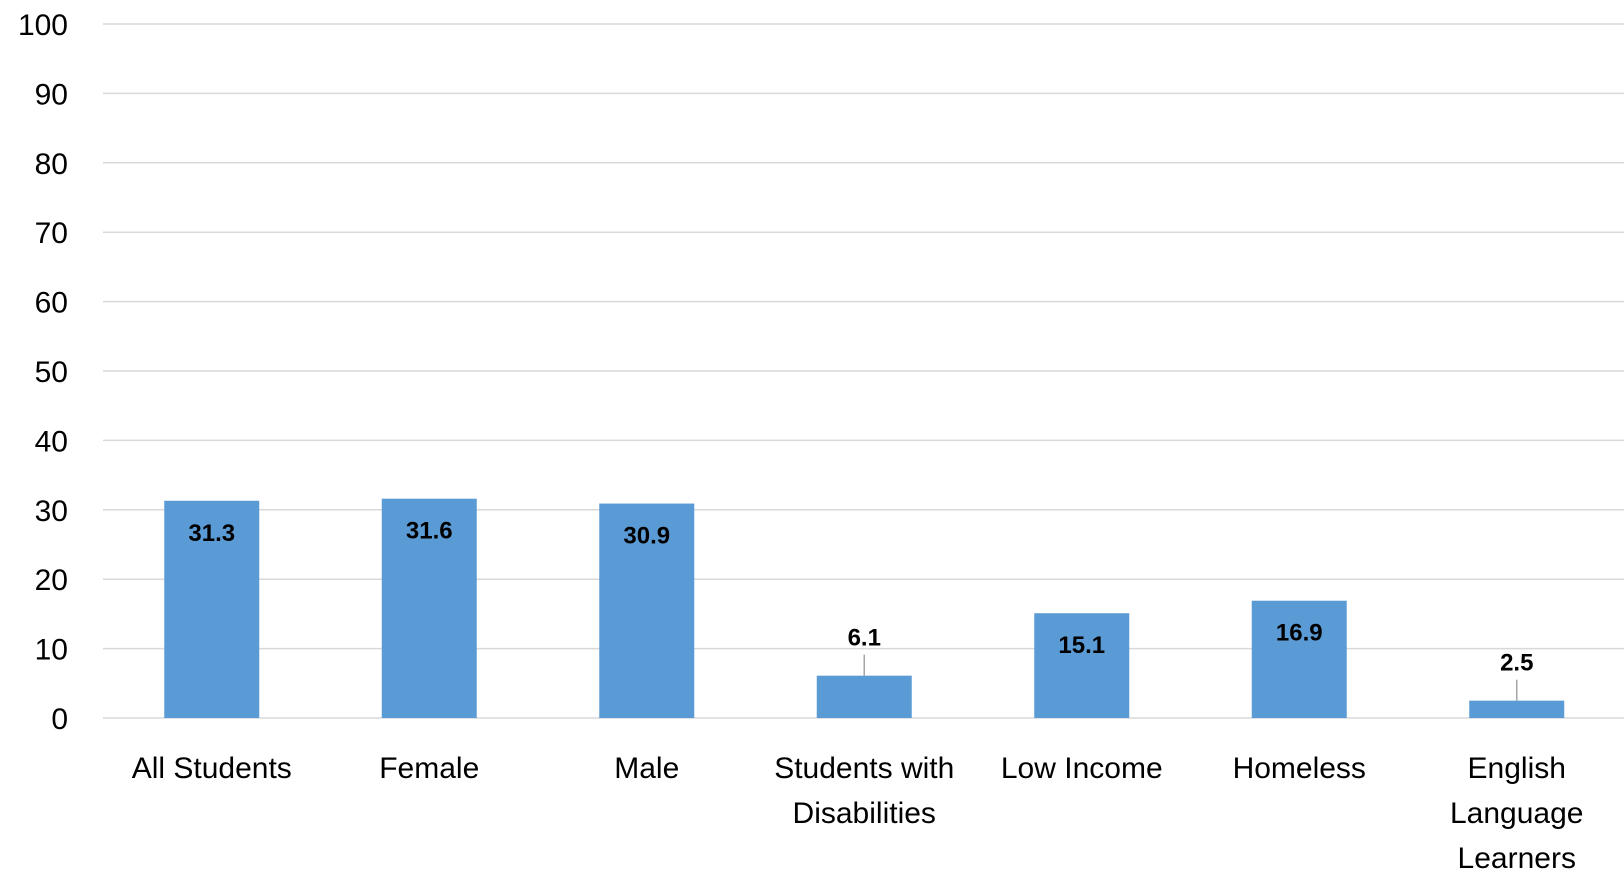 The width and height of the screenshot is (1624, 872). Describe the element at coordinates (51, 303) in the screenshot. I see `y-tick-label: 60` at that location.